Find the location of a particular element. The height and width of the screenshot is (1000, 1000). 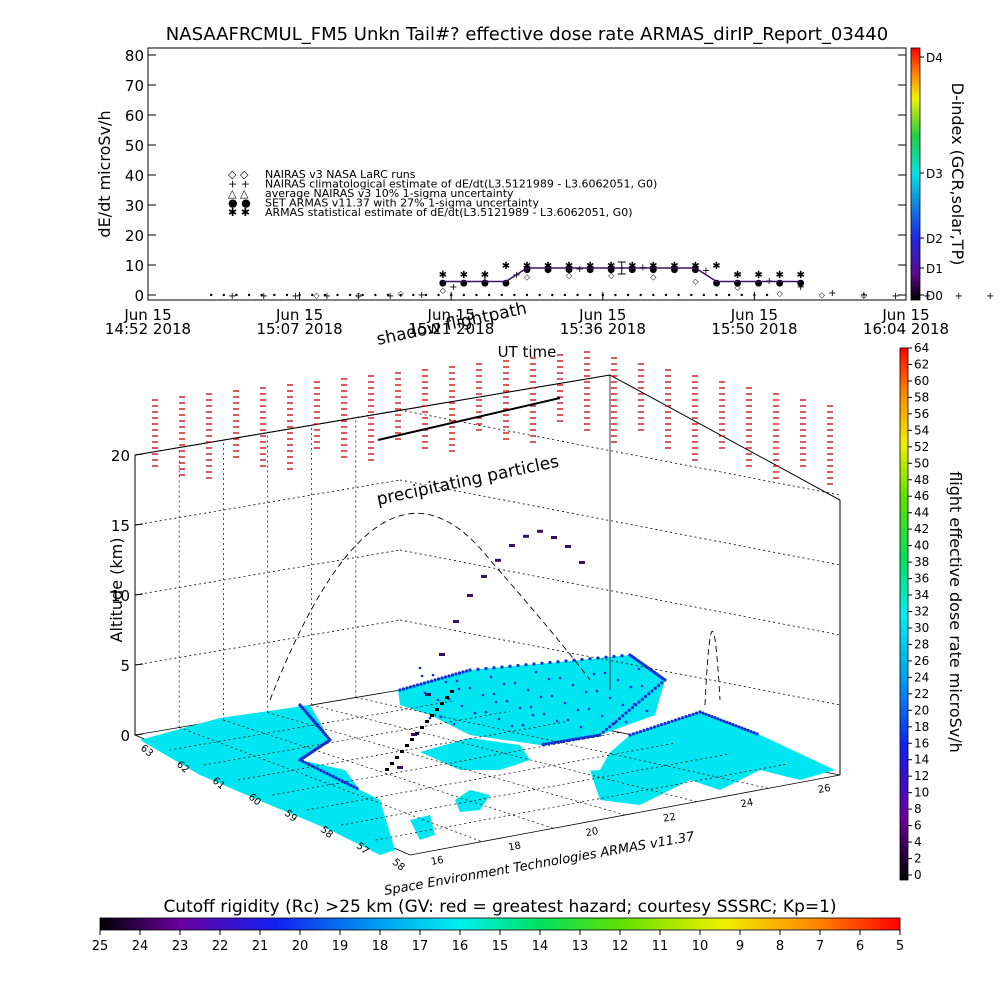

legend-symbol: △ △ is located at coordinates (238, 193).